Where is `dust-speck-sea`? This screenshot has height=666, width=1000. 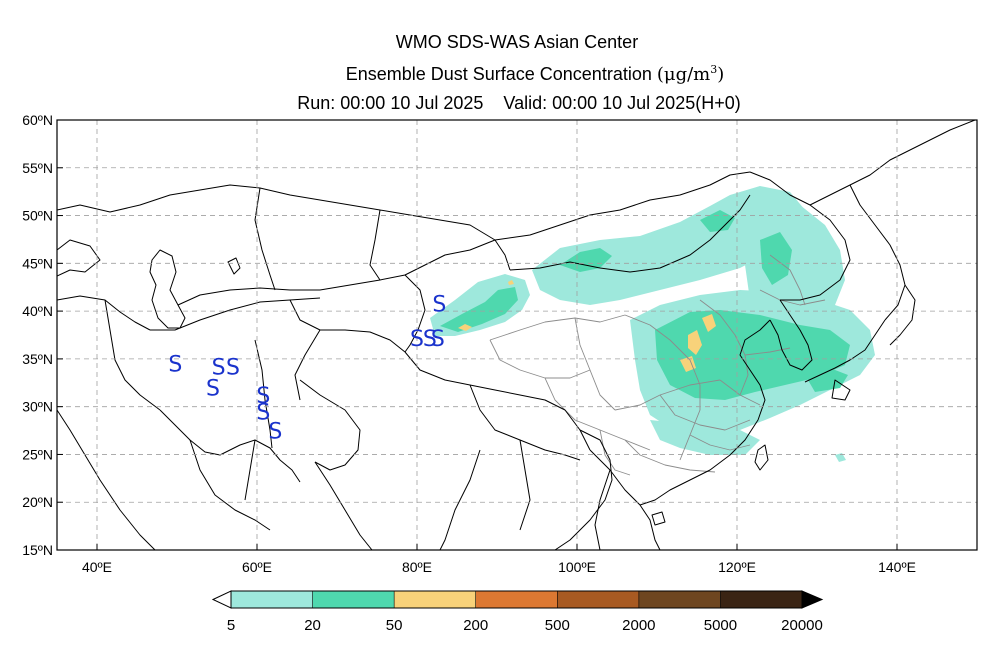
dust-speck-sea is located at coordinates (840, 457).